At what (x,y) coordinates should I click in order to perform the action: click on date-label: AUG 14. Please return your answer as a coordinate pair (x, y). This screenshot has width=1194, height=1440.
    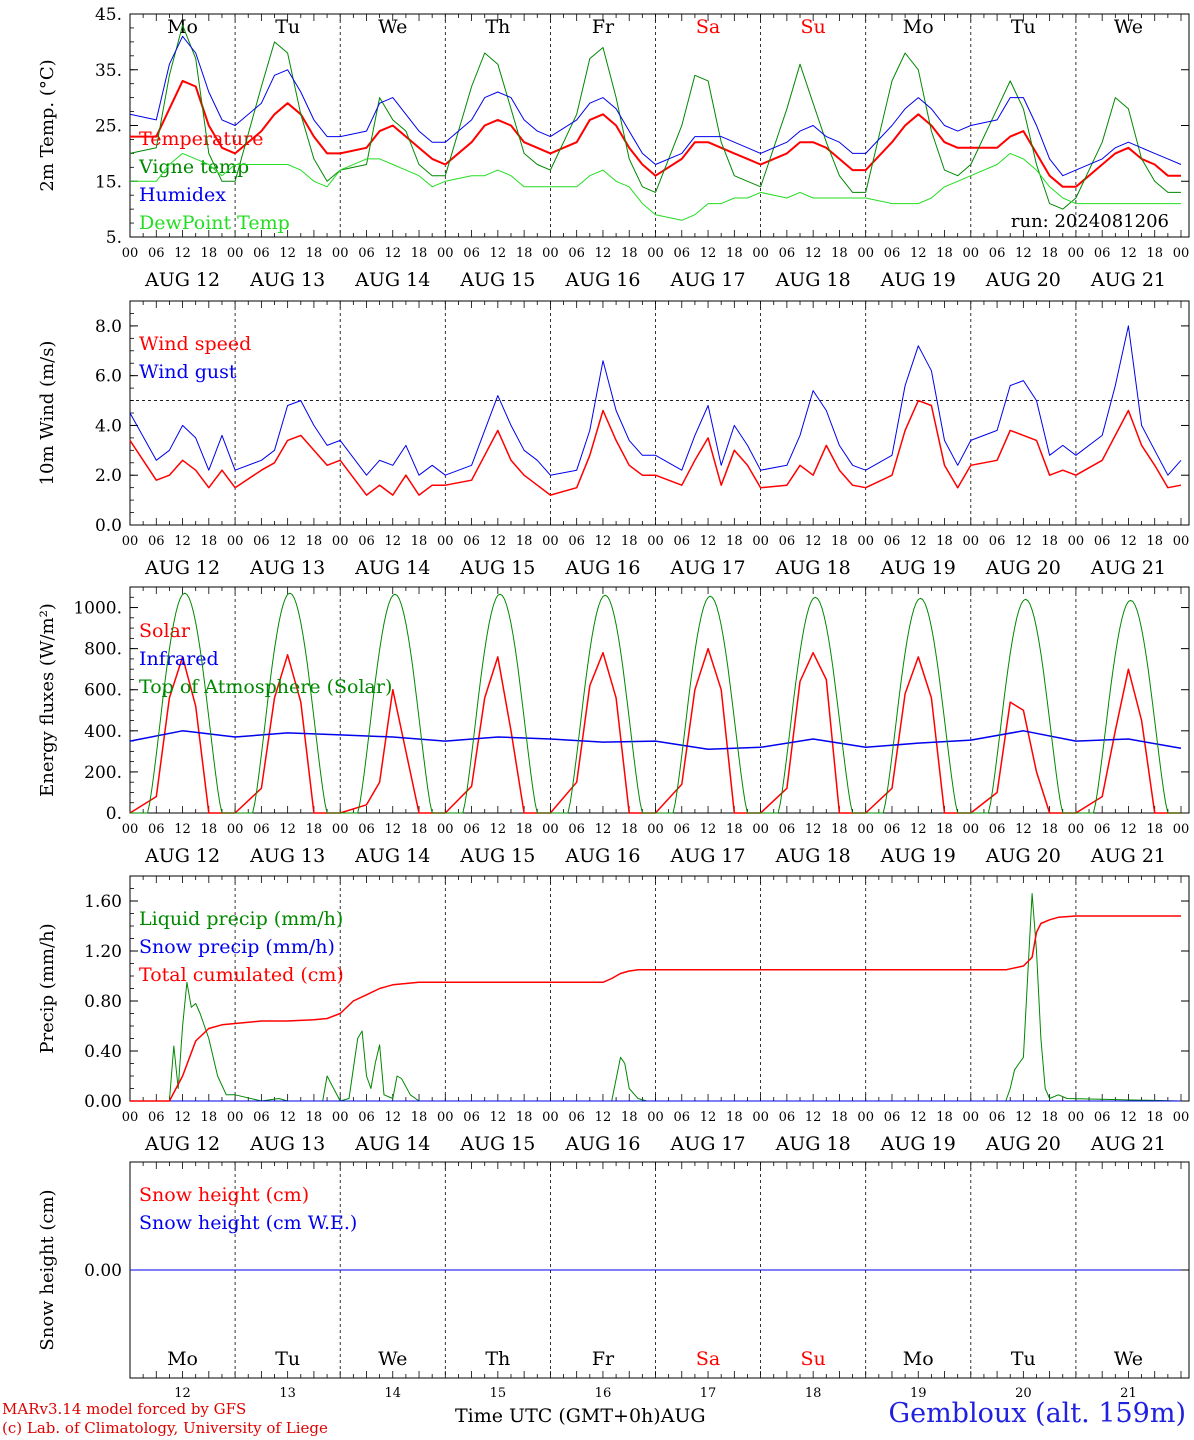
    Looking at the image, I should click on (392, 280).